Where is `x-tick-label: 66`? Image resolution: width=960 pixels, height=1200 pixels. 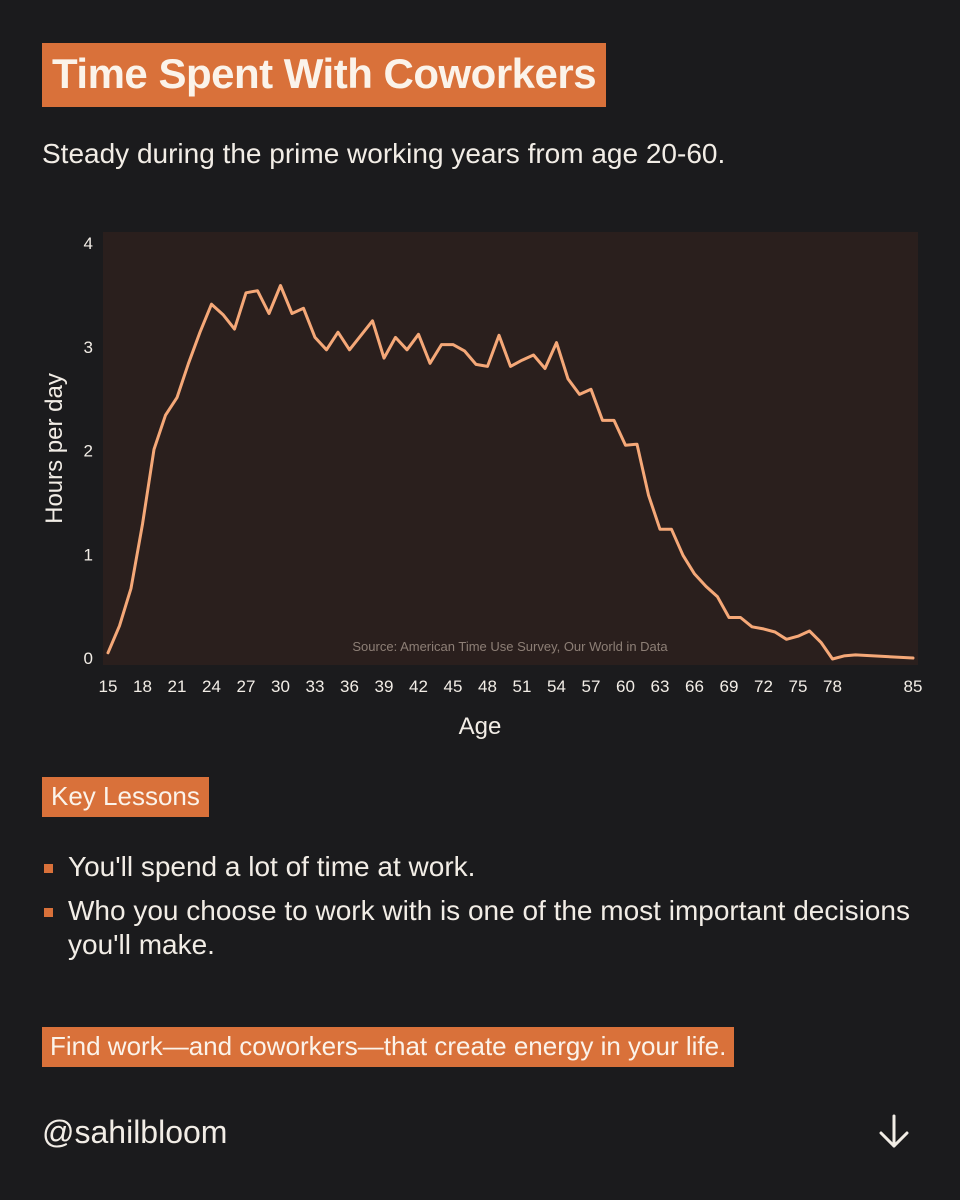
x-tick-label: 66 is located at coordinates (694, 686).